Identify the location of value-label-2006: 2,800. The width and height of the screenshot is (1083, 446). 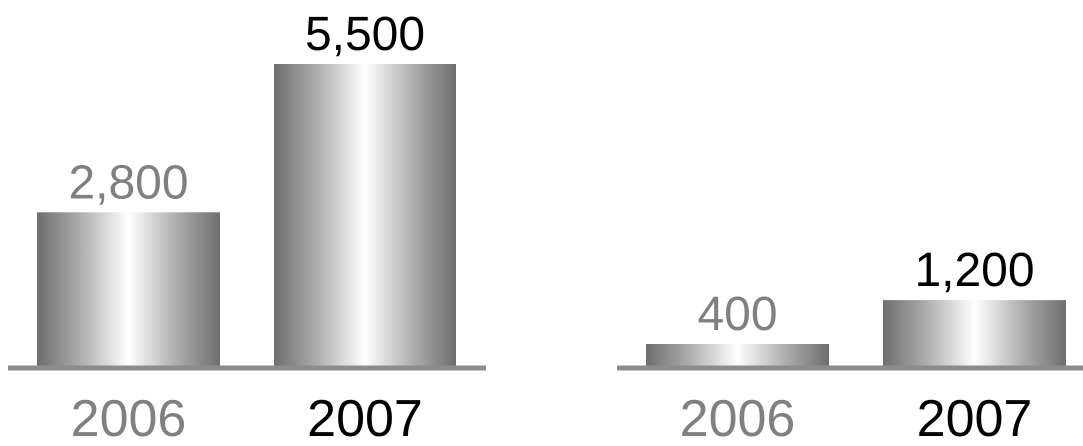
(128, 182).